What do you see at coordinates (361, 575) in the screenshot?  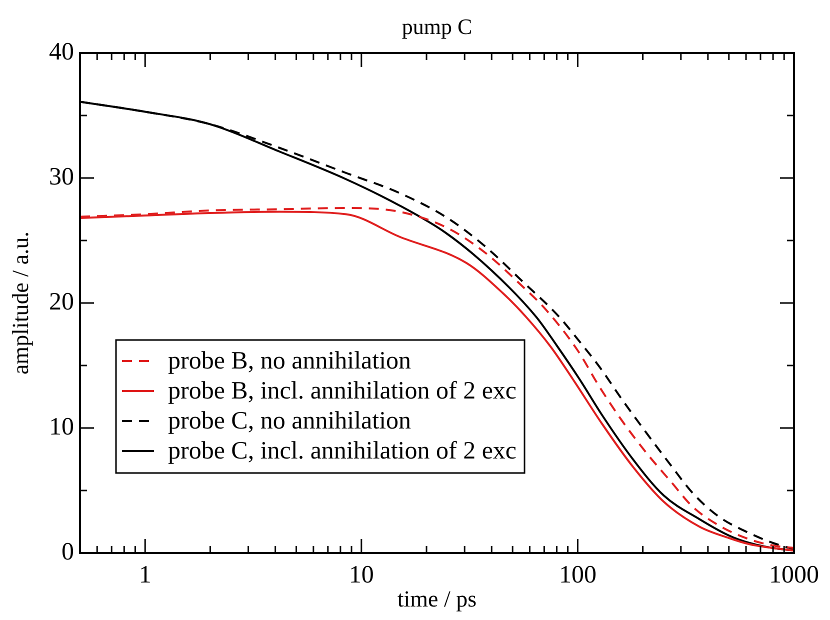 I see `x-tick-label: 10` at bounding box center [361, 575].